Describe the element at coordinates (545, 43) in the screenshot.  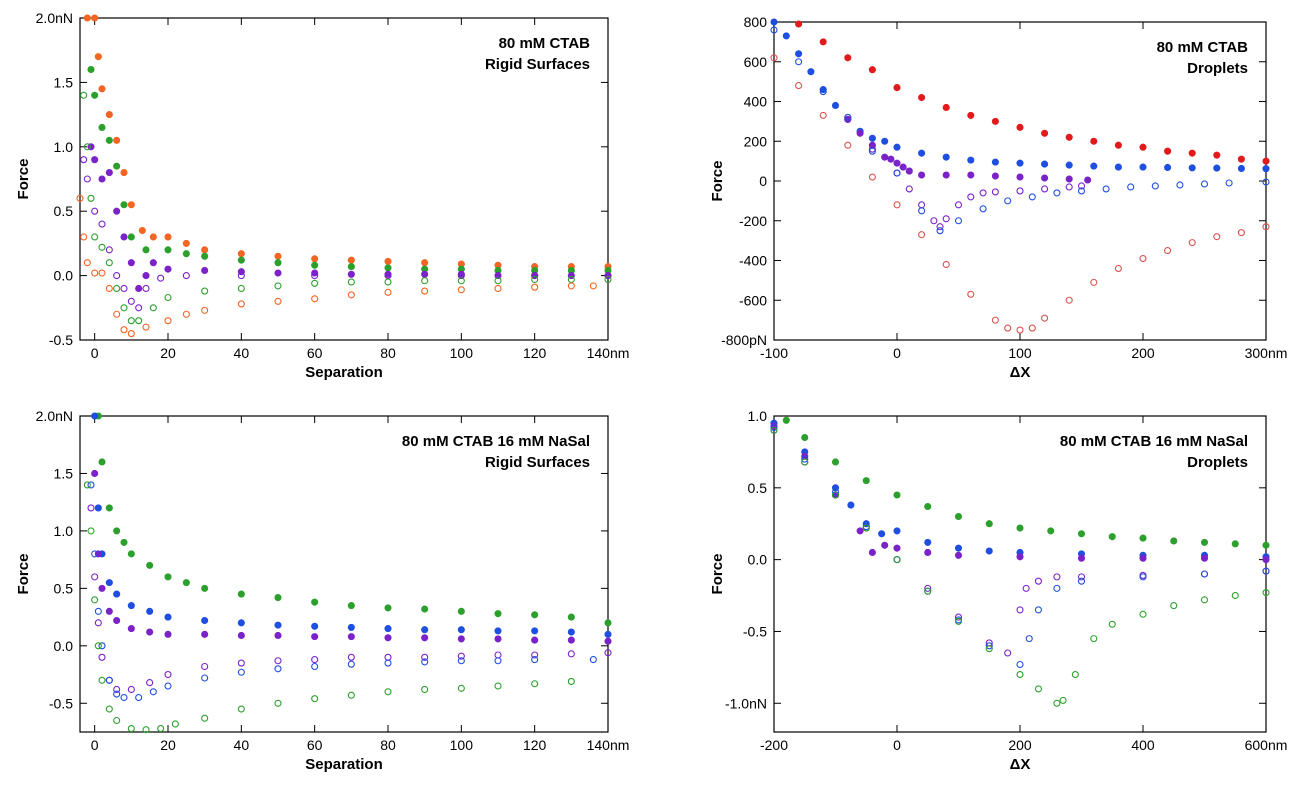
I see `panel-title-line: 80 mM CTAB` at that location.